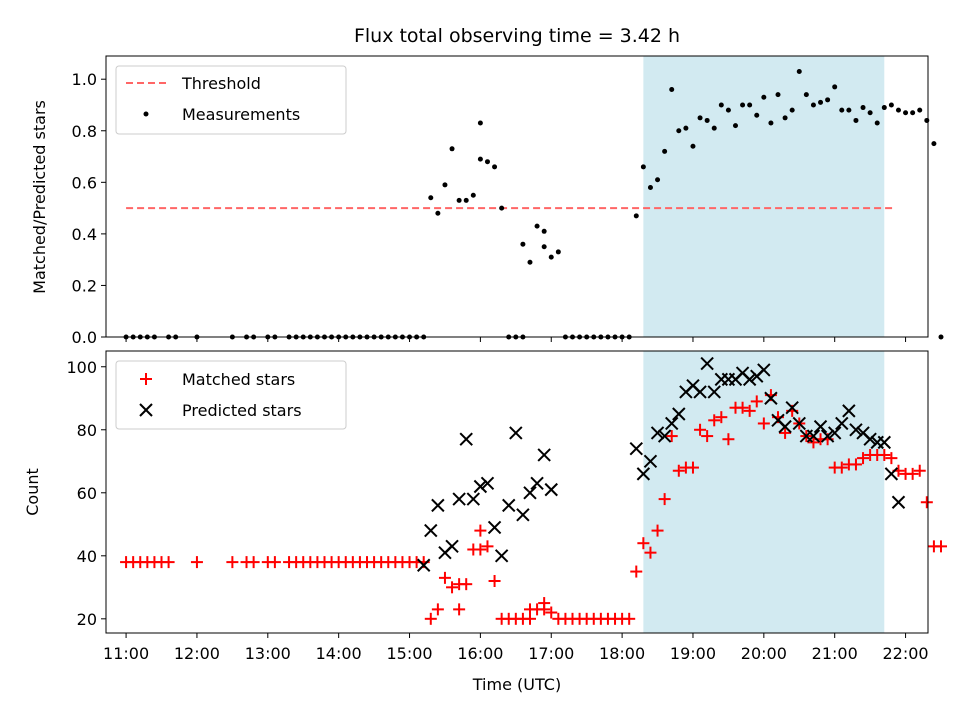  What do you see at coordinates (835, 653) in the screenshot?
I see `x-tick-label: 21:00` at bounding box center [835, 653].